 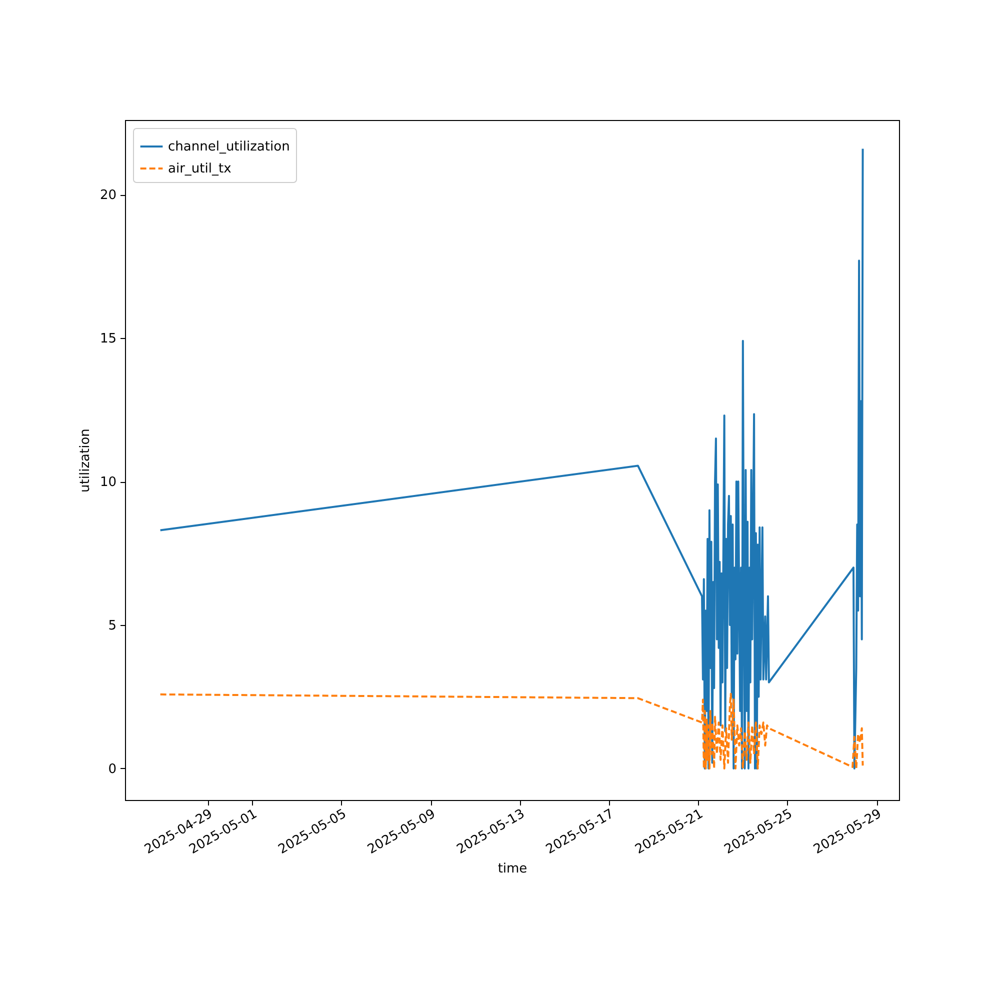 I want to click on y-axis-title: utilization, so click(x=85, y=460).